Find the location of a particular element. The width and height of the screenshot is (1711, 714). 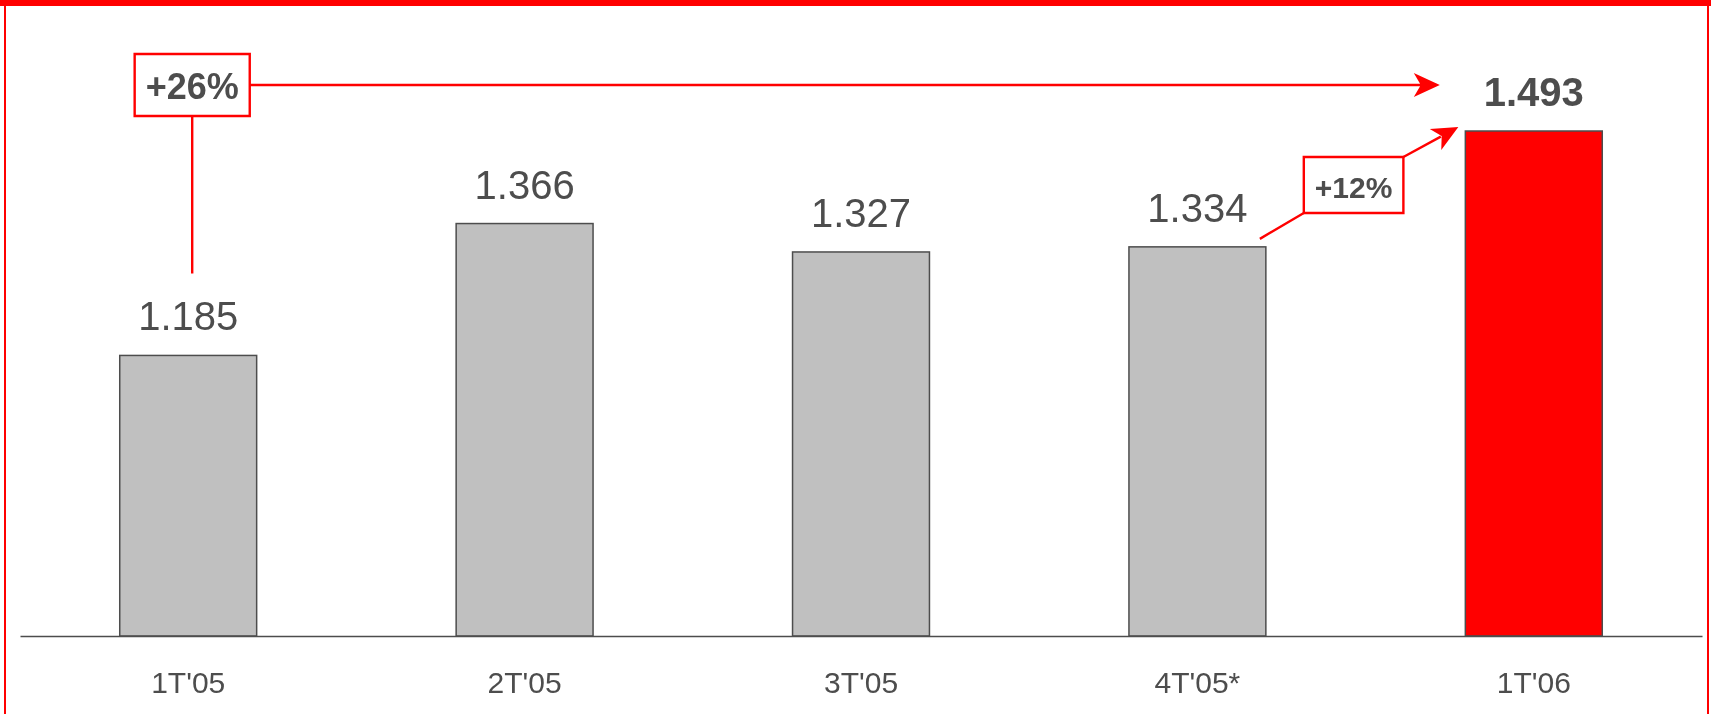

annotation: +12% is located at coordinates (1353, 187).